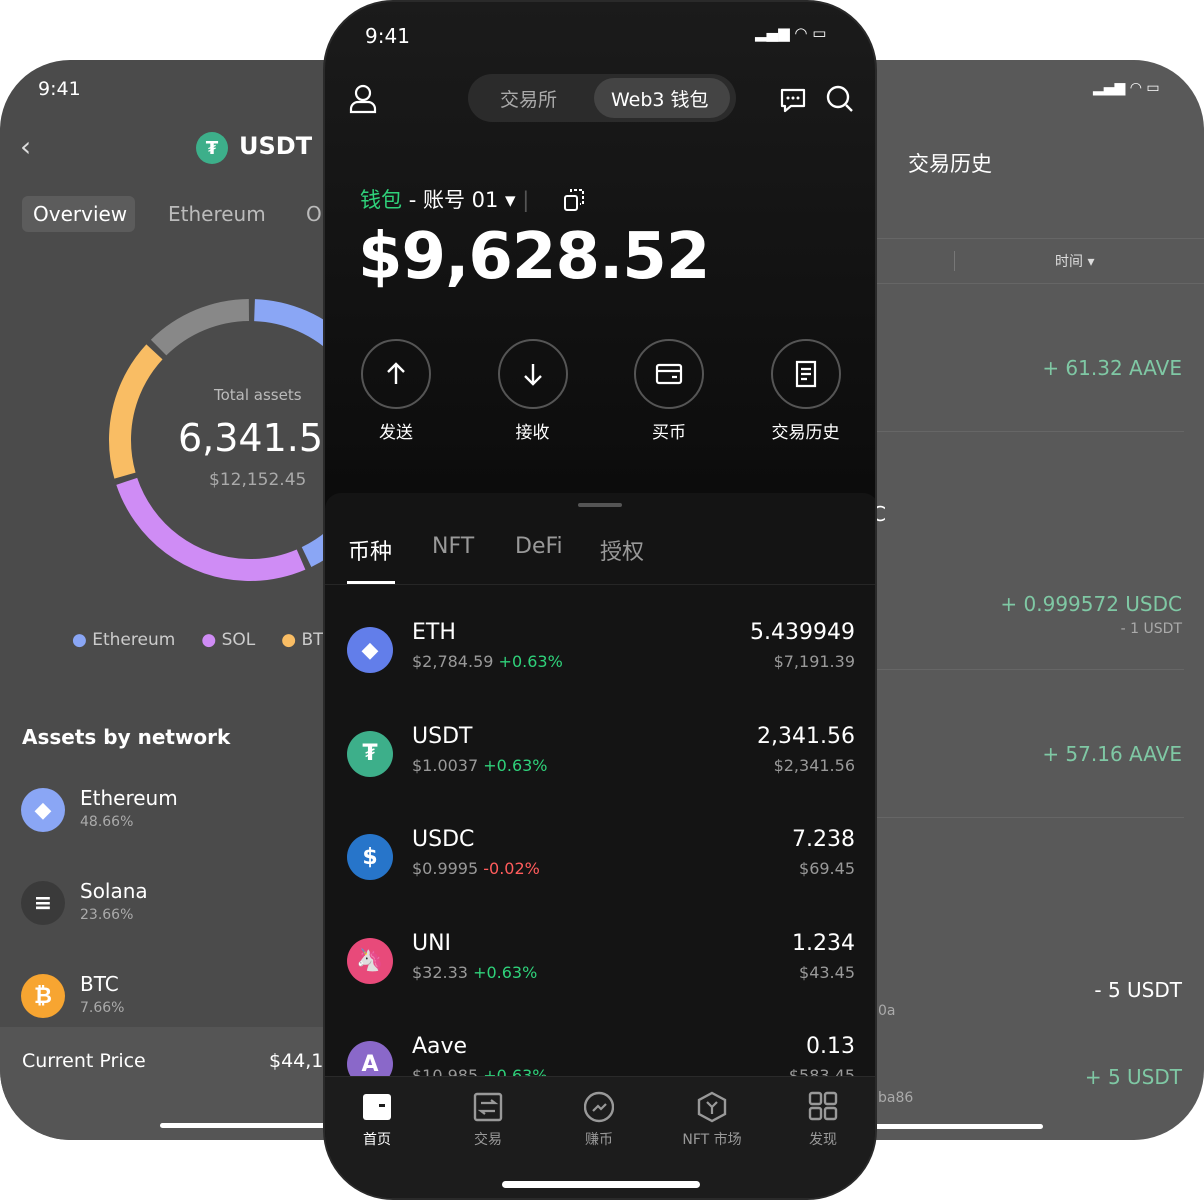 This screenshot has width=1204, height=1200. I want to click on history-amount: - 5 USDT, so click(1138, 990).